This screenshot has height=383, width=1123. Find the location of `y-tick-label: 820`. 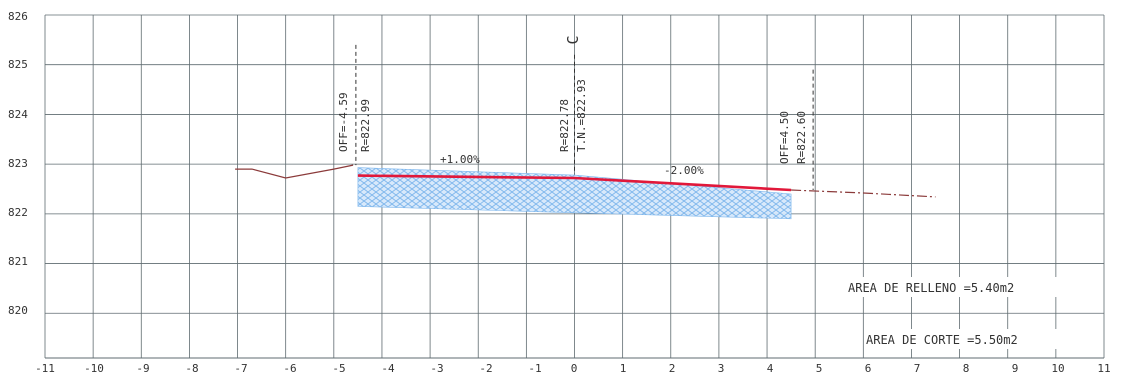

y-tick-label: 820 is located at coordinates (18, 310).